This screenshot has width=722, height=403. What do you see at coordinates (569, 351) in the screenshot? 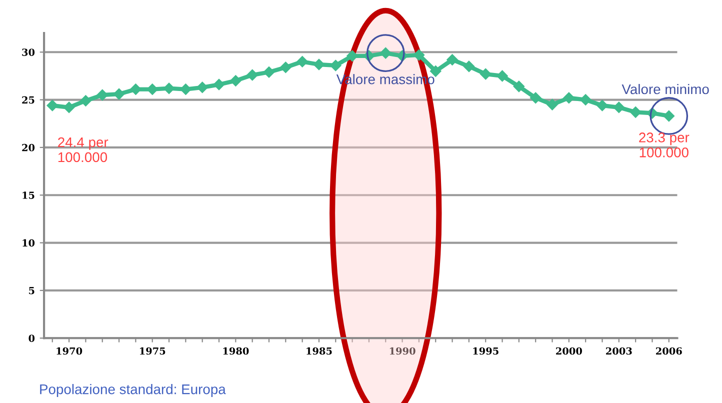
I see `x-tick-label: 2000` at bounding box center [569, 351].